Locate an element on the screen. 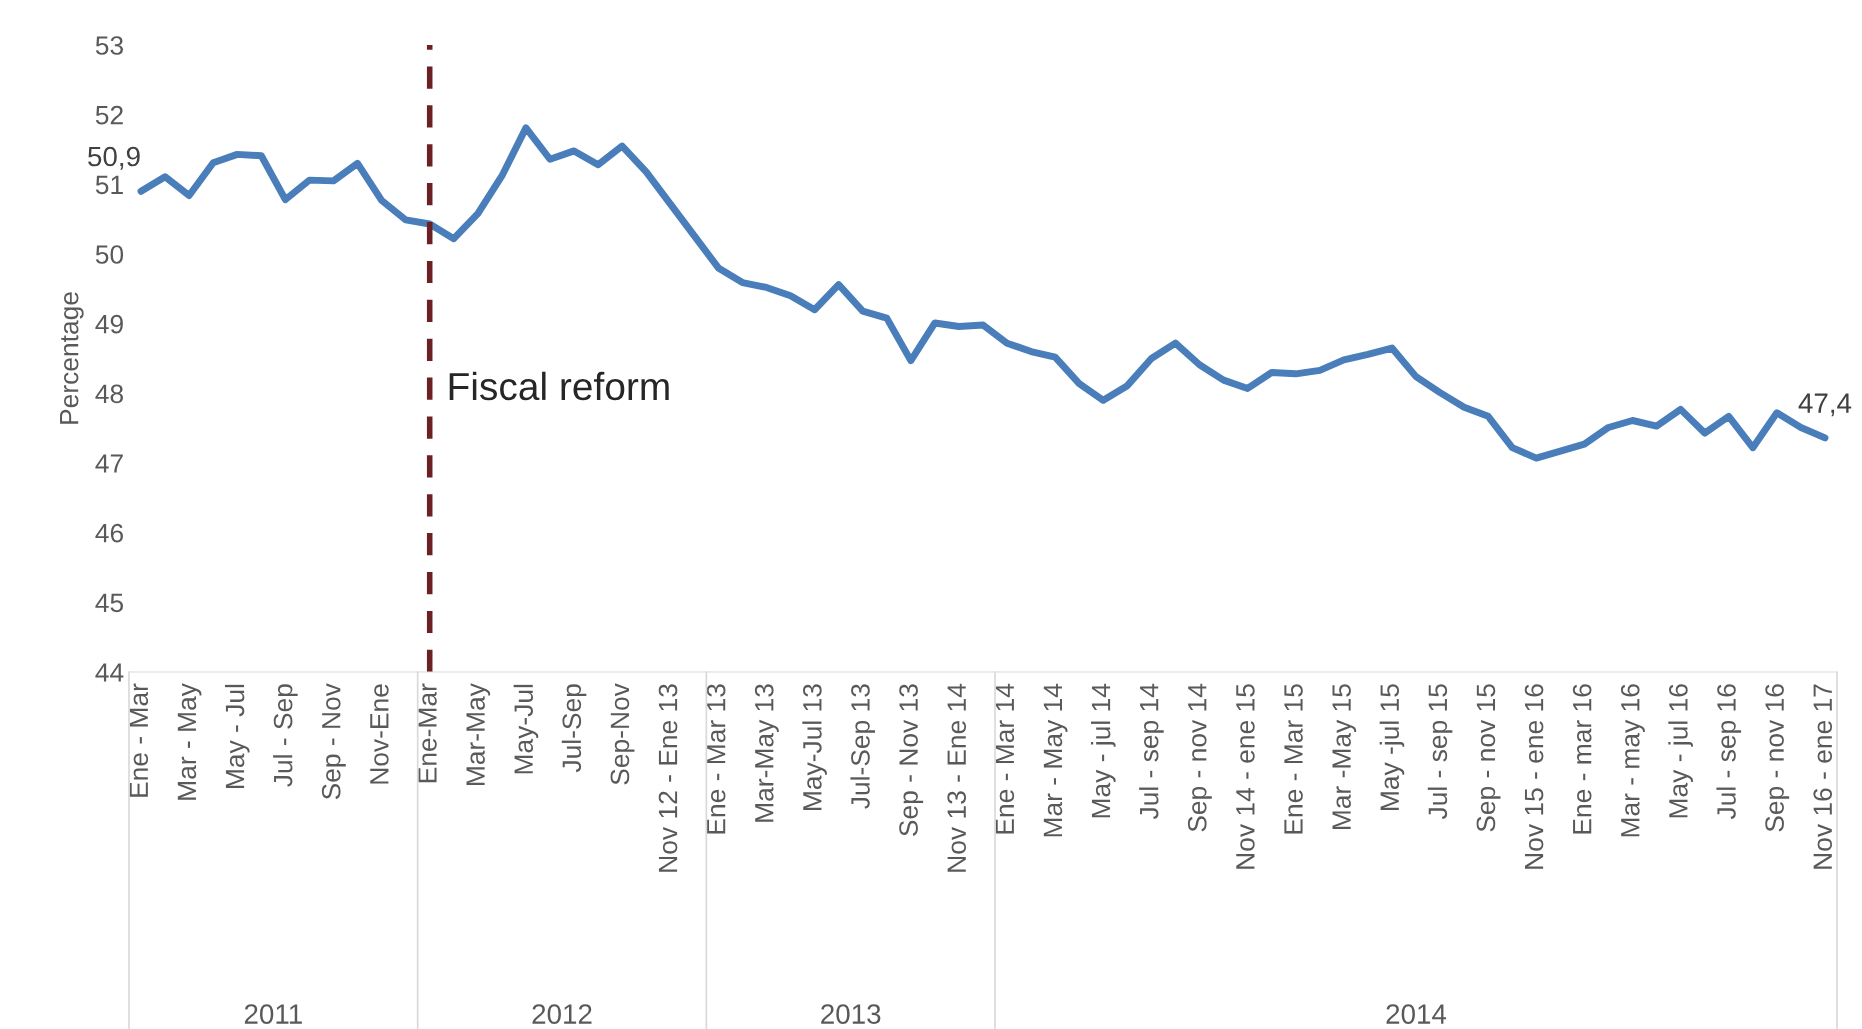 This screenshot has height=1029, width=1862. x-tick-label: Mar-May 13 is located at coordinates (766, 753).